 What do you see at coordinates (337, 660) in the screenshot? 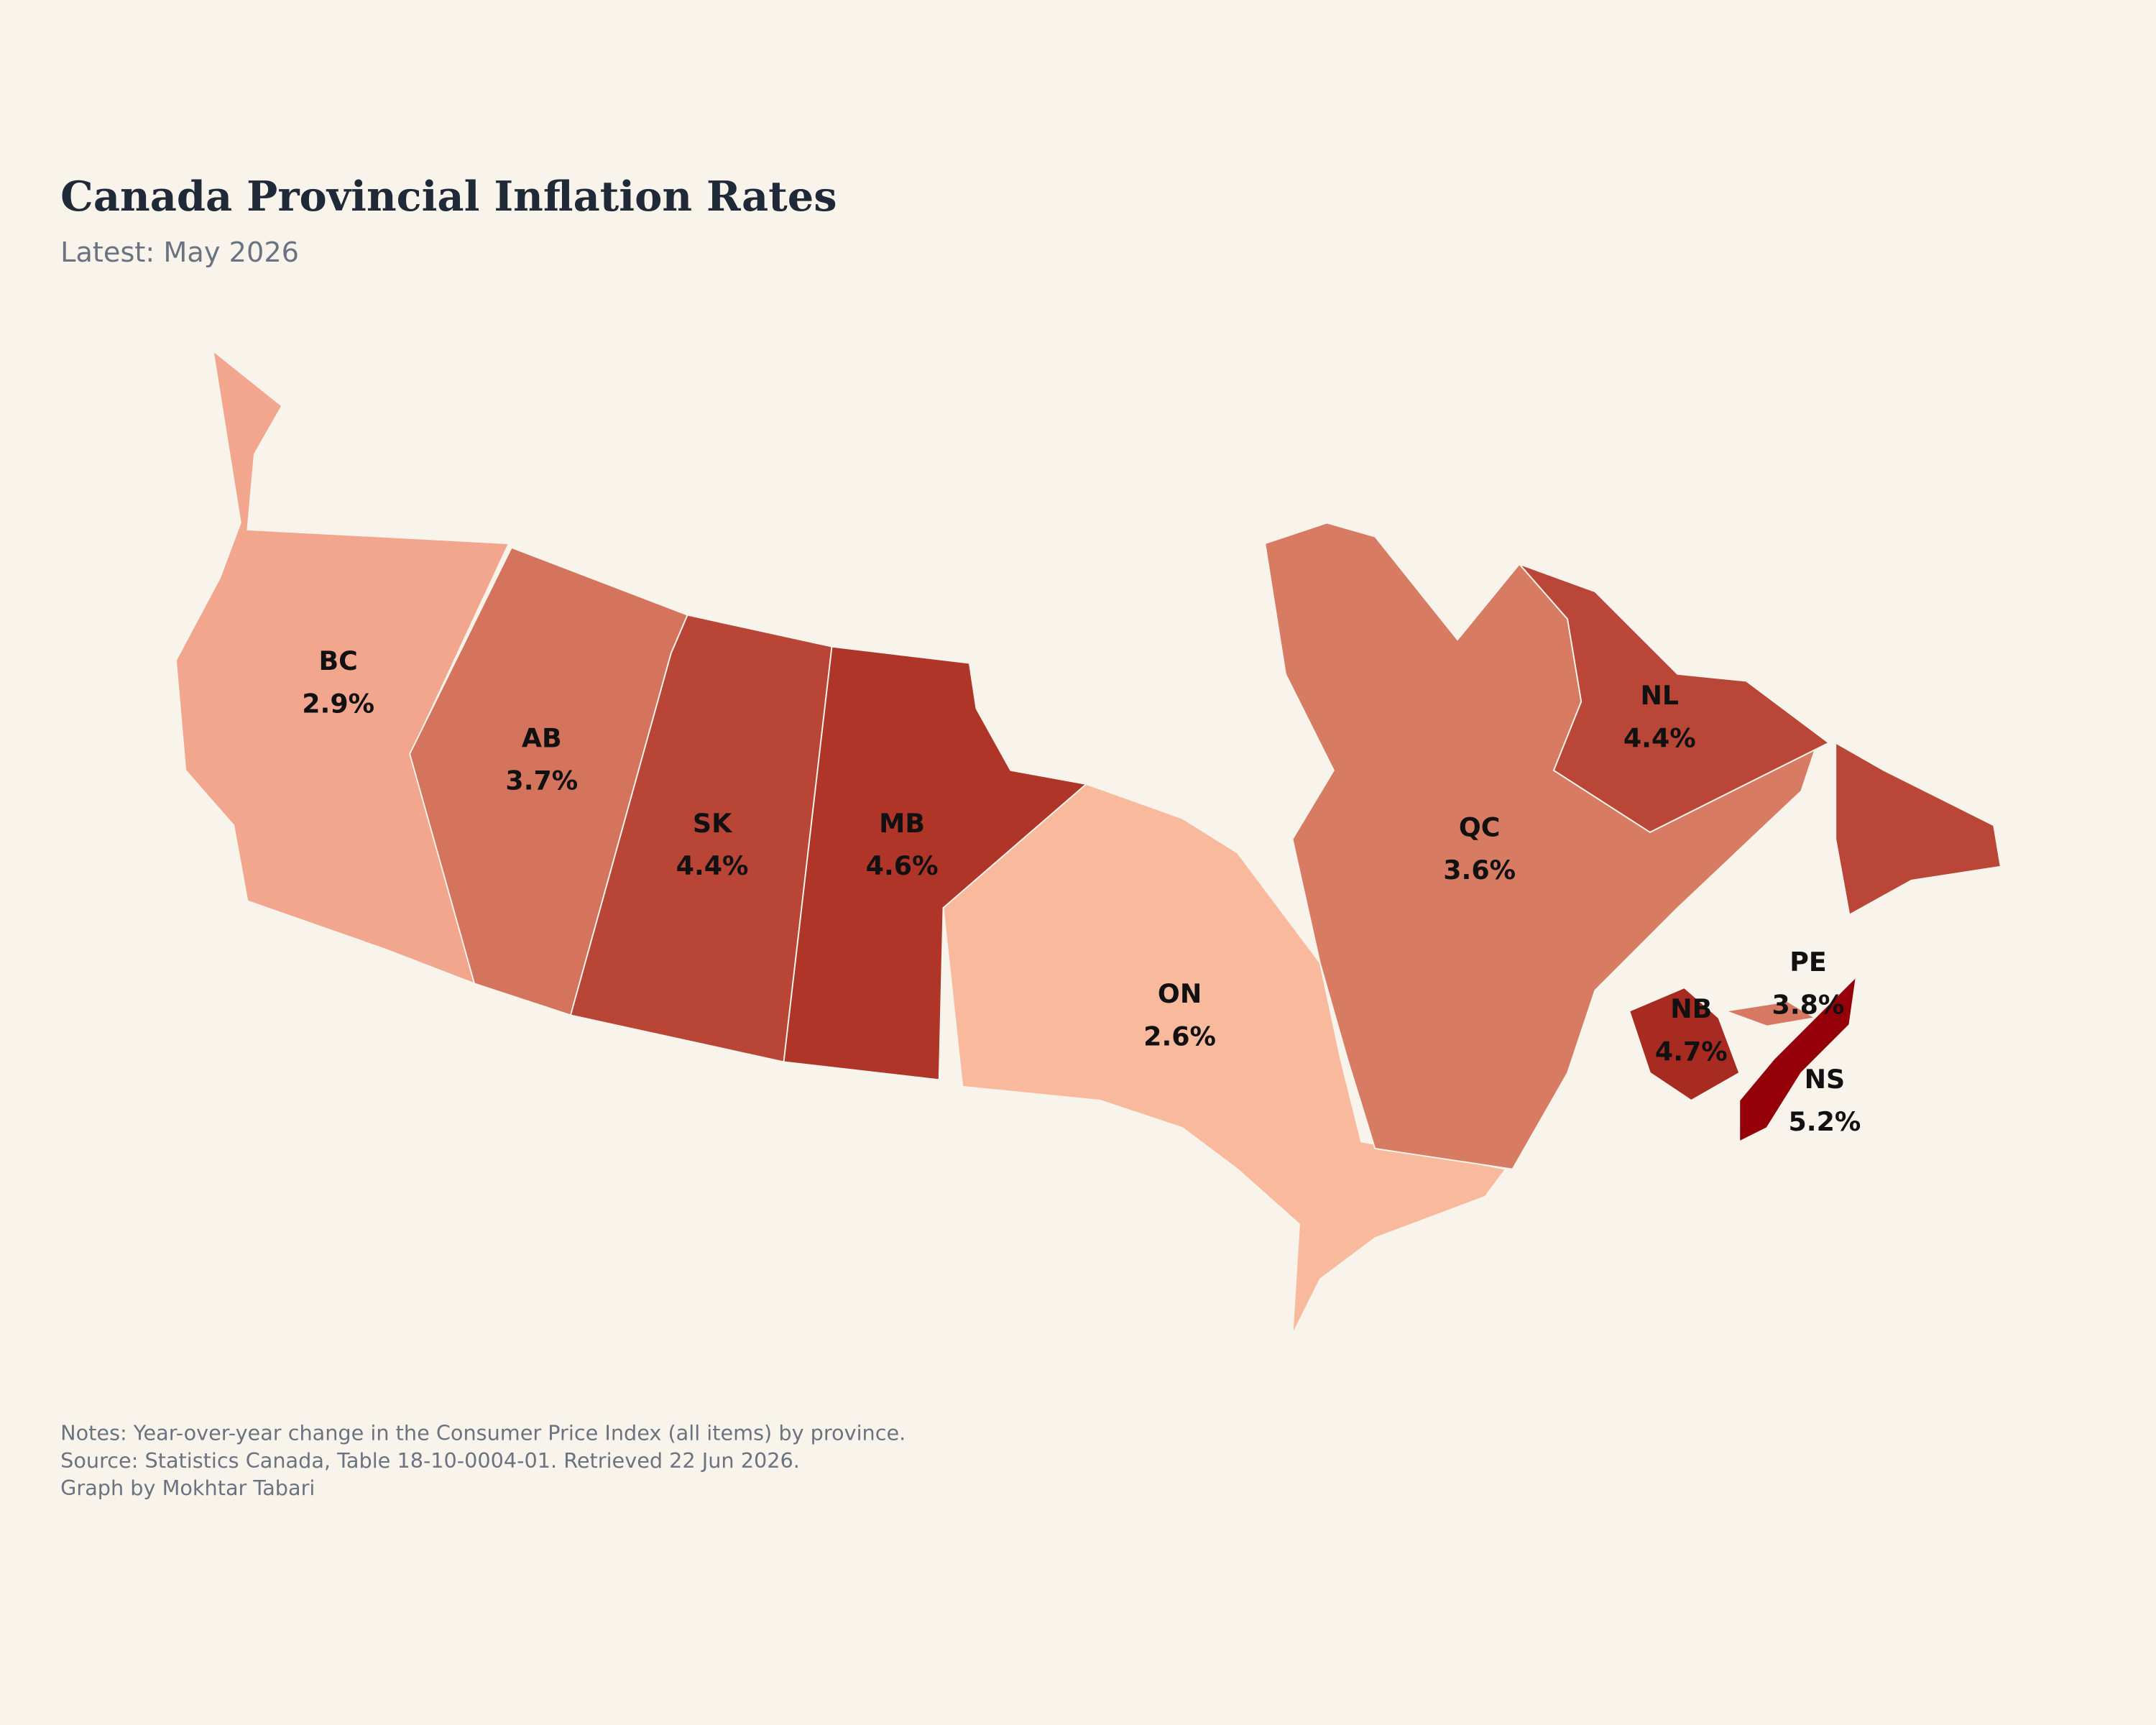
I see `region-name: BC` at bounding box center [337, 660].